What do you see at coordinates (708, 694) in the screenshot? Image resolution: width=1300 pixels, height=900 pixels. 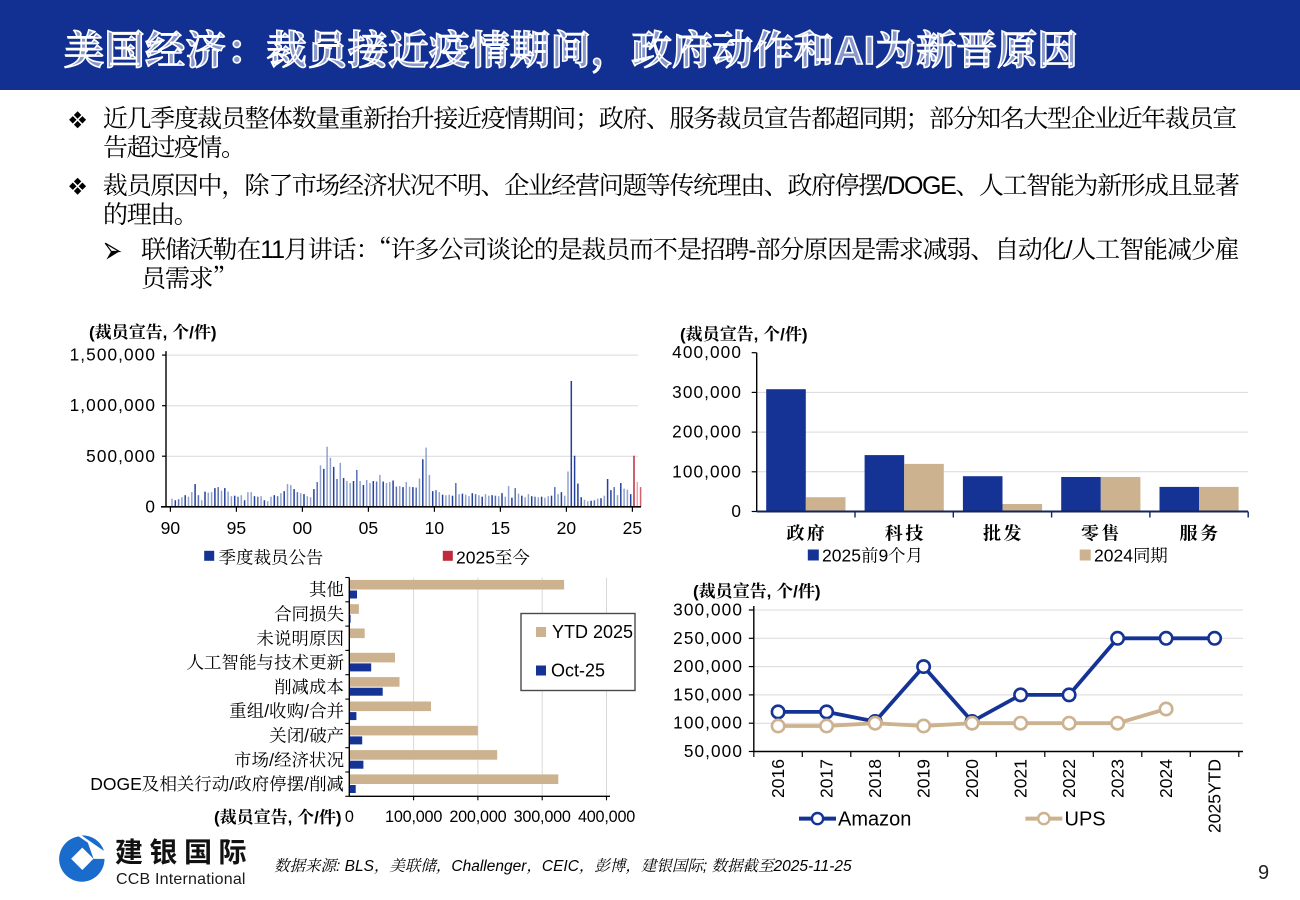 I see `svg-text: 150,000` at bounding box center [708, 694].